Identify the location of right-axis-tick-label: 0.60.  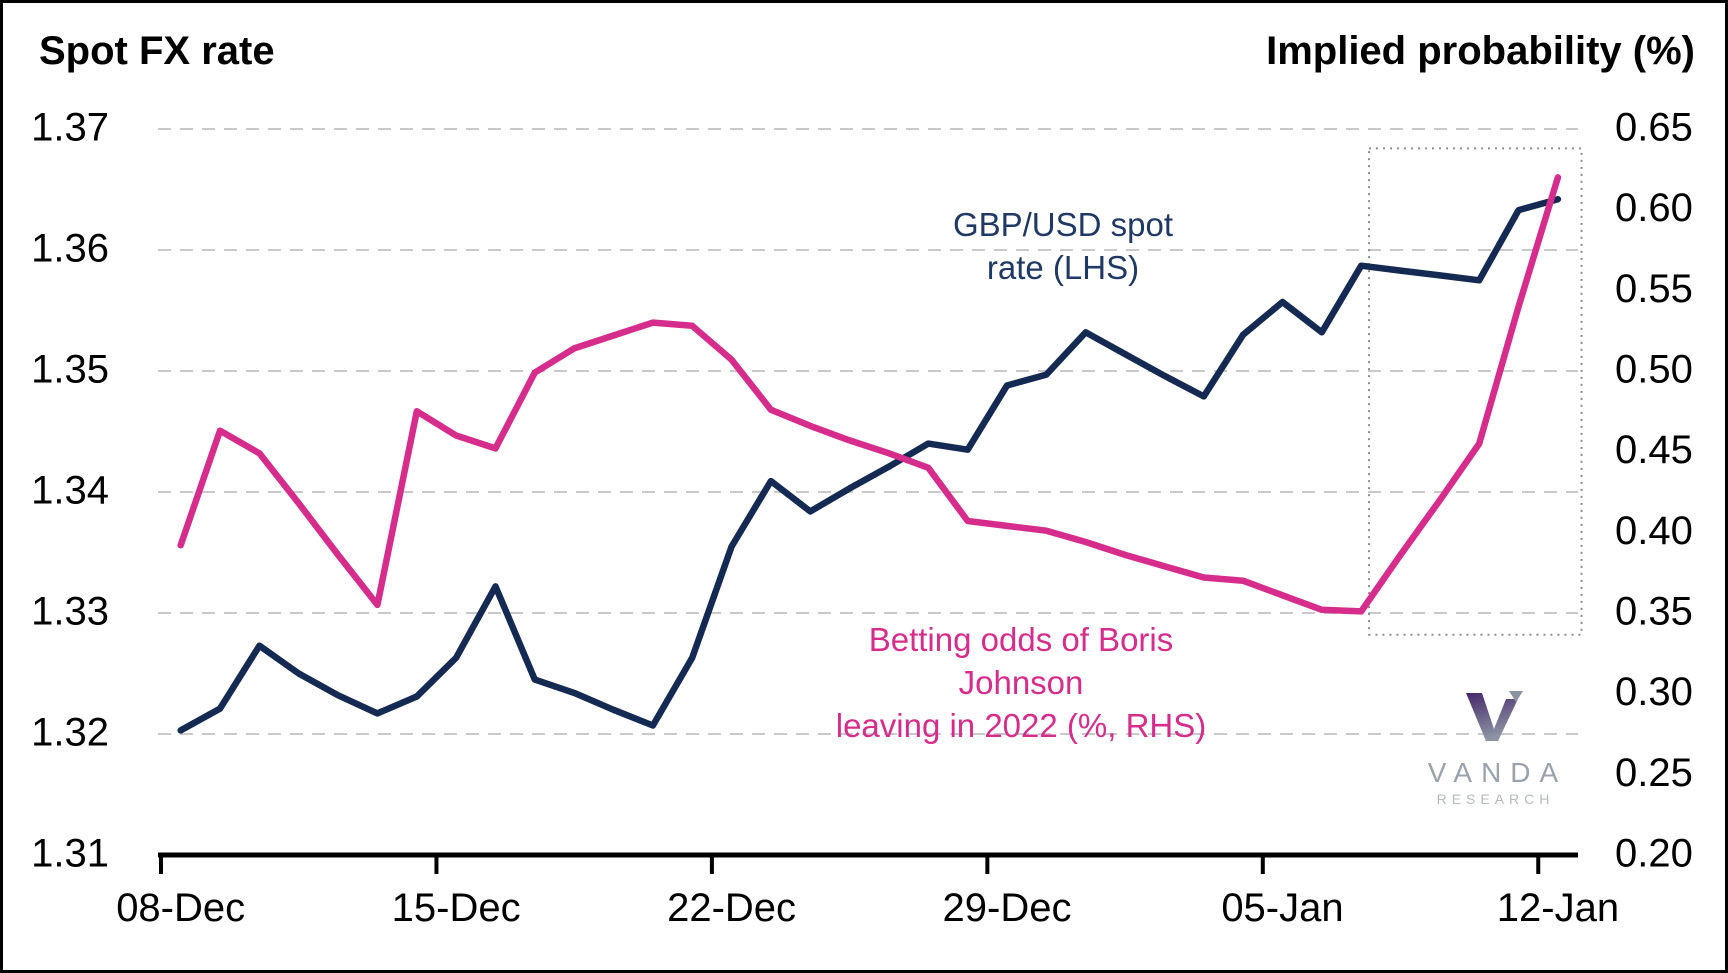
(1654, 208).